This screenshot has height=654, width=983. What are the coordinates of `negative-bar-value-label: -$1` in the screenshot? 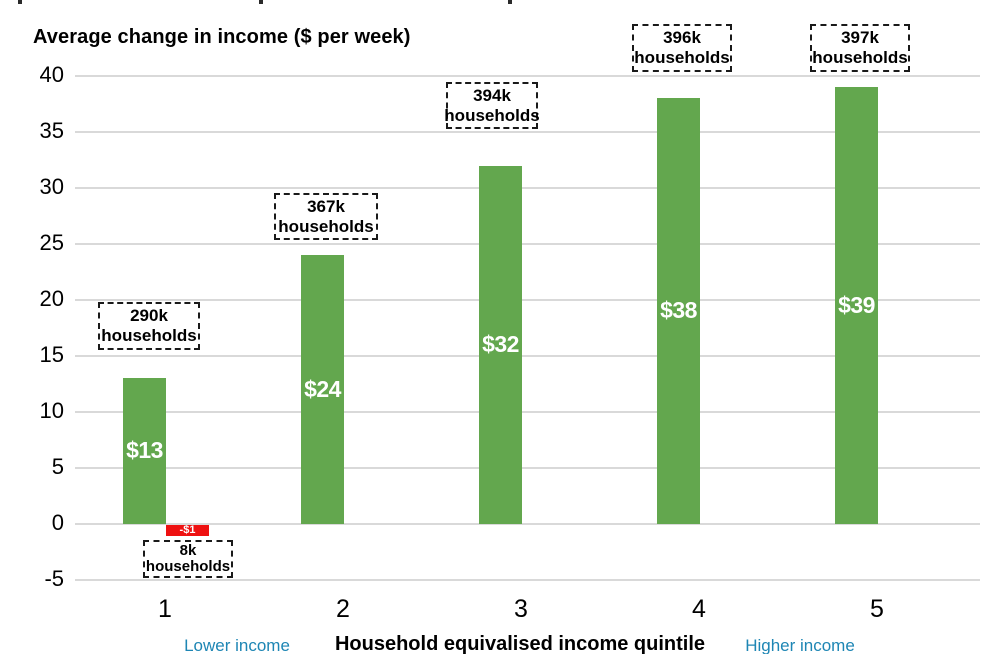 It's located at (187, 530).